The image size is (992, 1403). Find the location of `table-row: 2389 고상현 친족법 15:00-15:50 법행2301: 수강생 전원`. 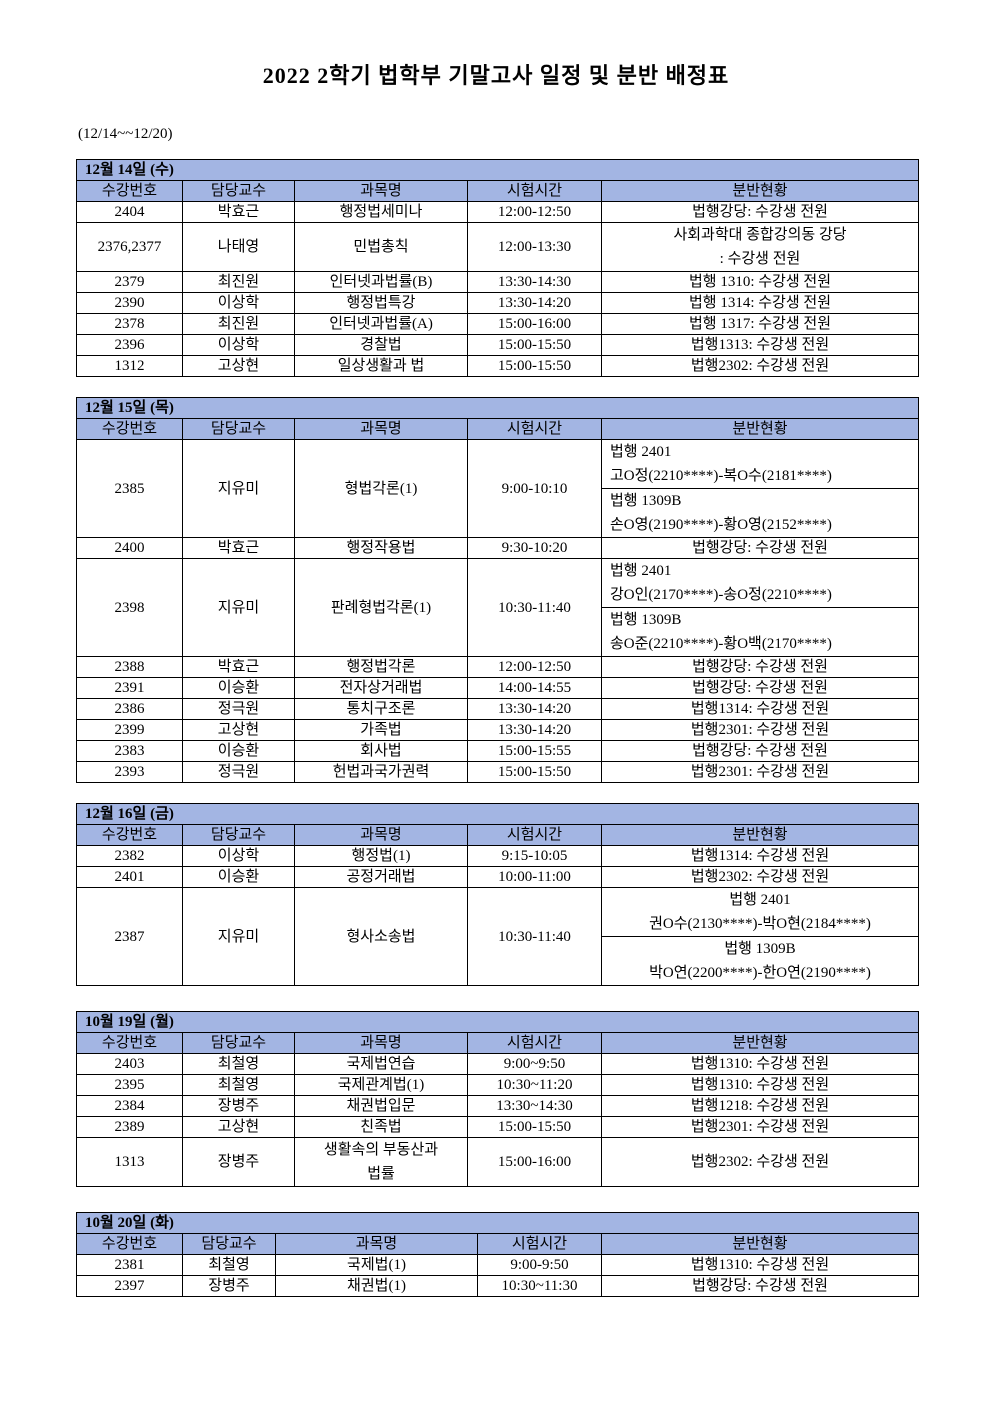

table-row: 2389 고상현 친족법 15:00-15:50 법행2301: 수강생 전원 is located at coordinates (497, 1127).